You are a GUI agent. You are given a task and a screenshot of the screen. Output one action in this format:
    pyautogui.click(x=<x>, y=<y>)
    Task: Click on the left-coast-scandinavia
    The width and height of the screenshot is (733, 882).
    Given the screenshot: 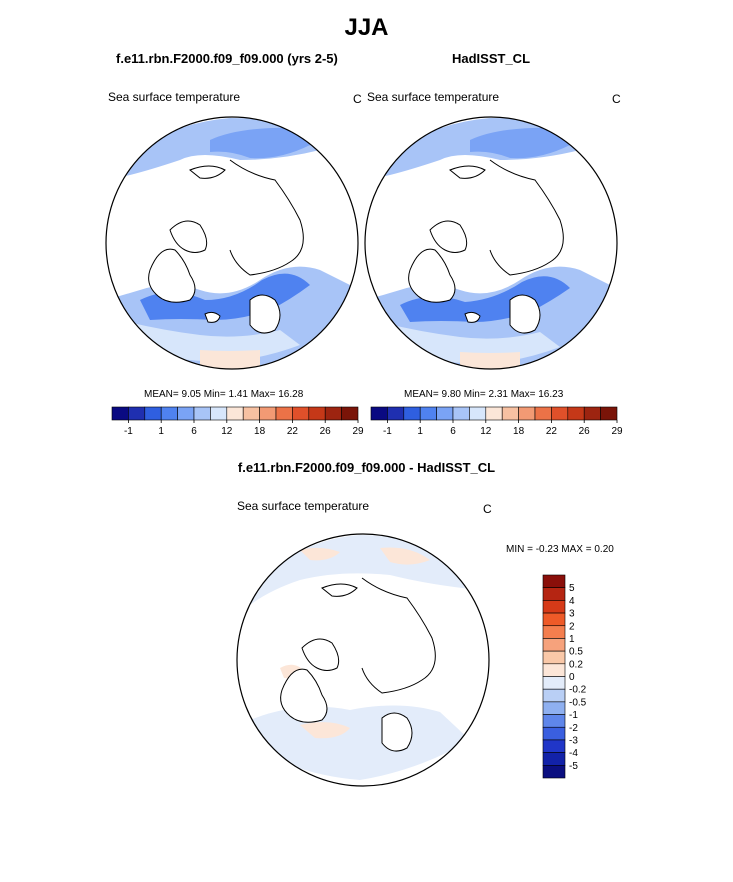 What is the action you would take?
    pyautogui.click(x=265, y=314)
    